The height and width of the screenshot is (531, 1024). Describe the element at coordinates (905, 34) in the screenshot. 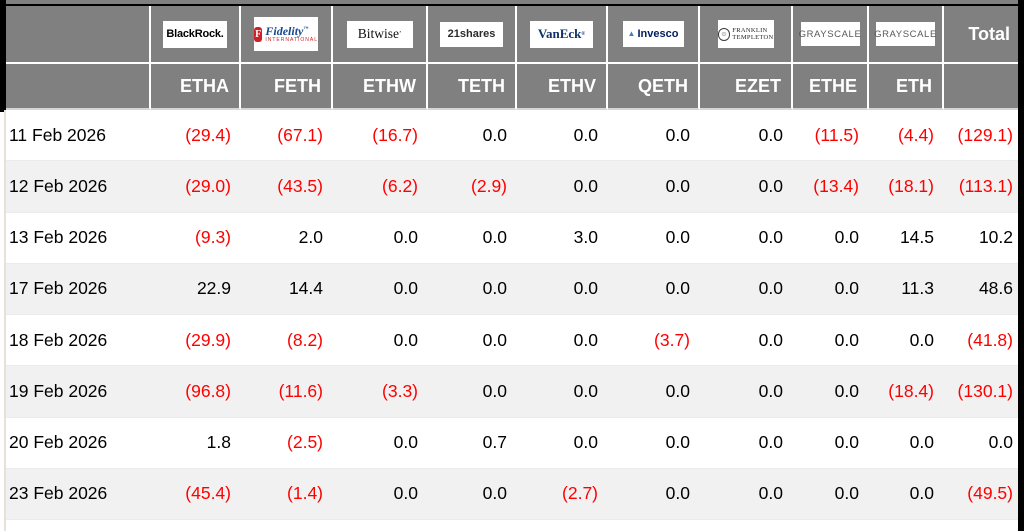

I see `grayscale-logo: GRAYSCALE` at that location.